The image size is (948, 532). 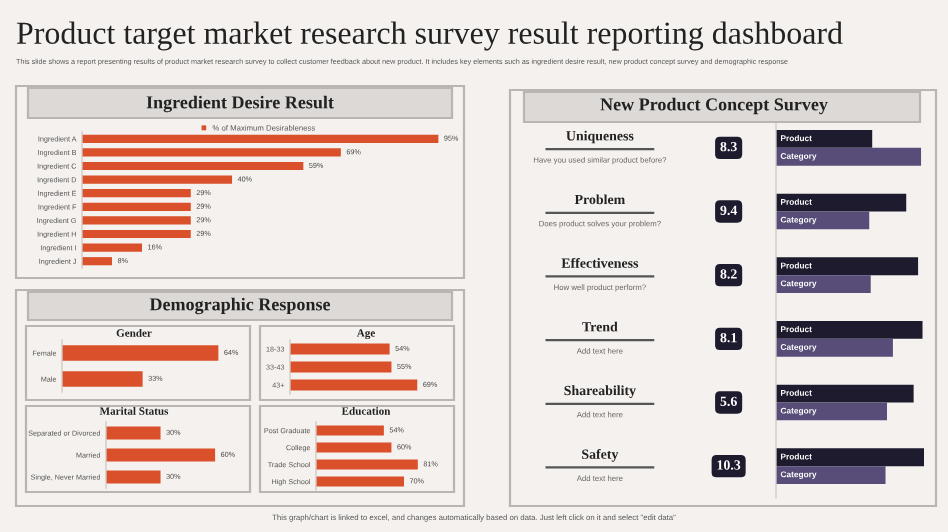 What do you see at coordinates (240, 104) in the screenshot?
I see `chart-title: Ingredient Desire Result` at bounding box center [240, 104].